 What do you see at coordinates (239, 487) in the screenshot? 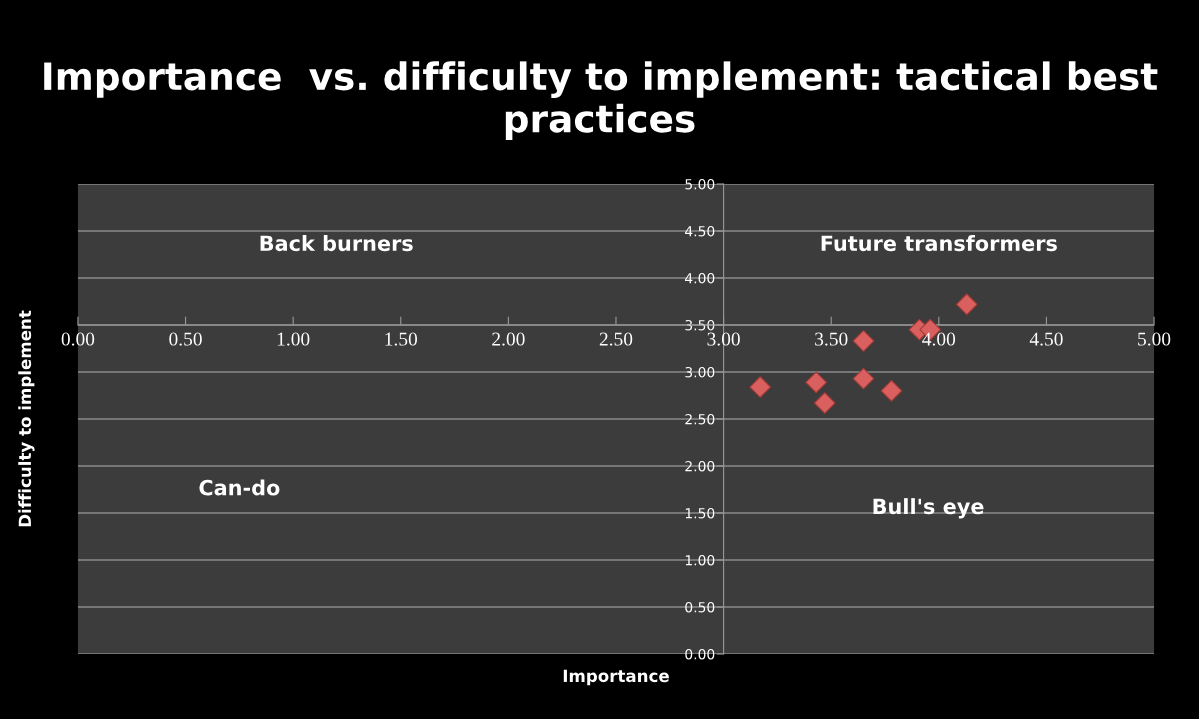
I see `annotation: Can-do` at bounding box center [239, 487].